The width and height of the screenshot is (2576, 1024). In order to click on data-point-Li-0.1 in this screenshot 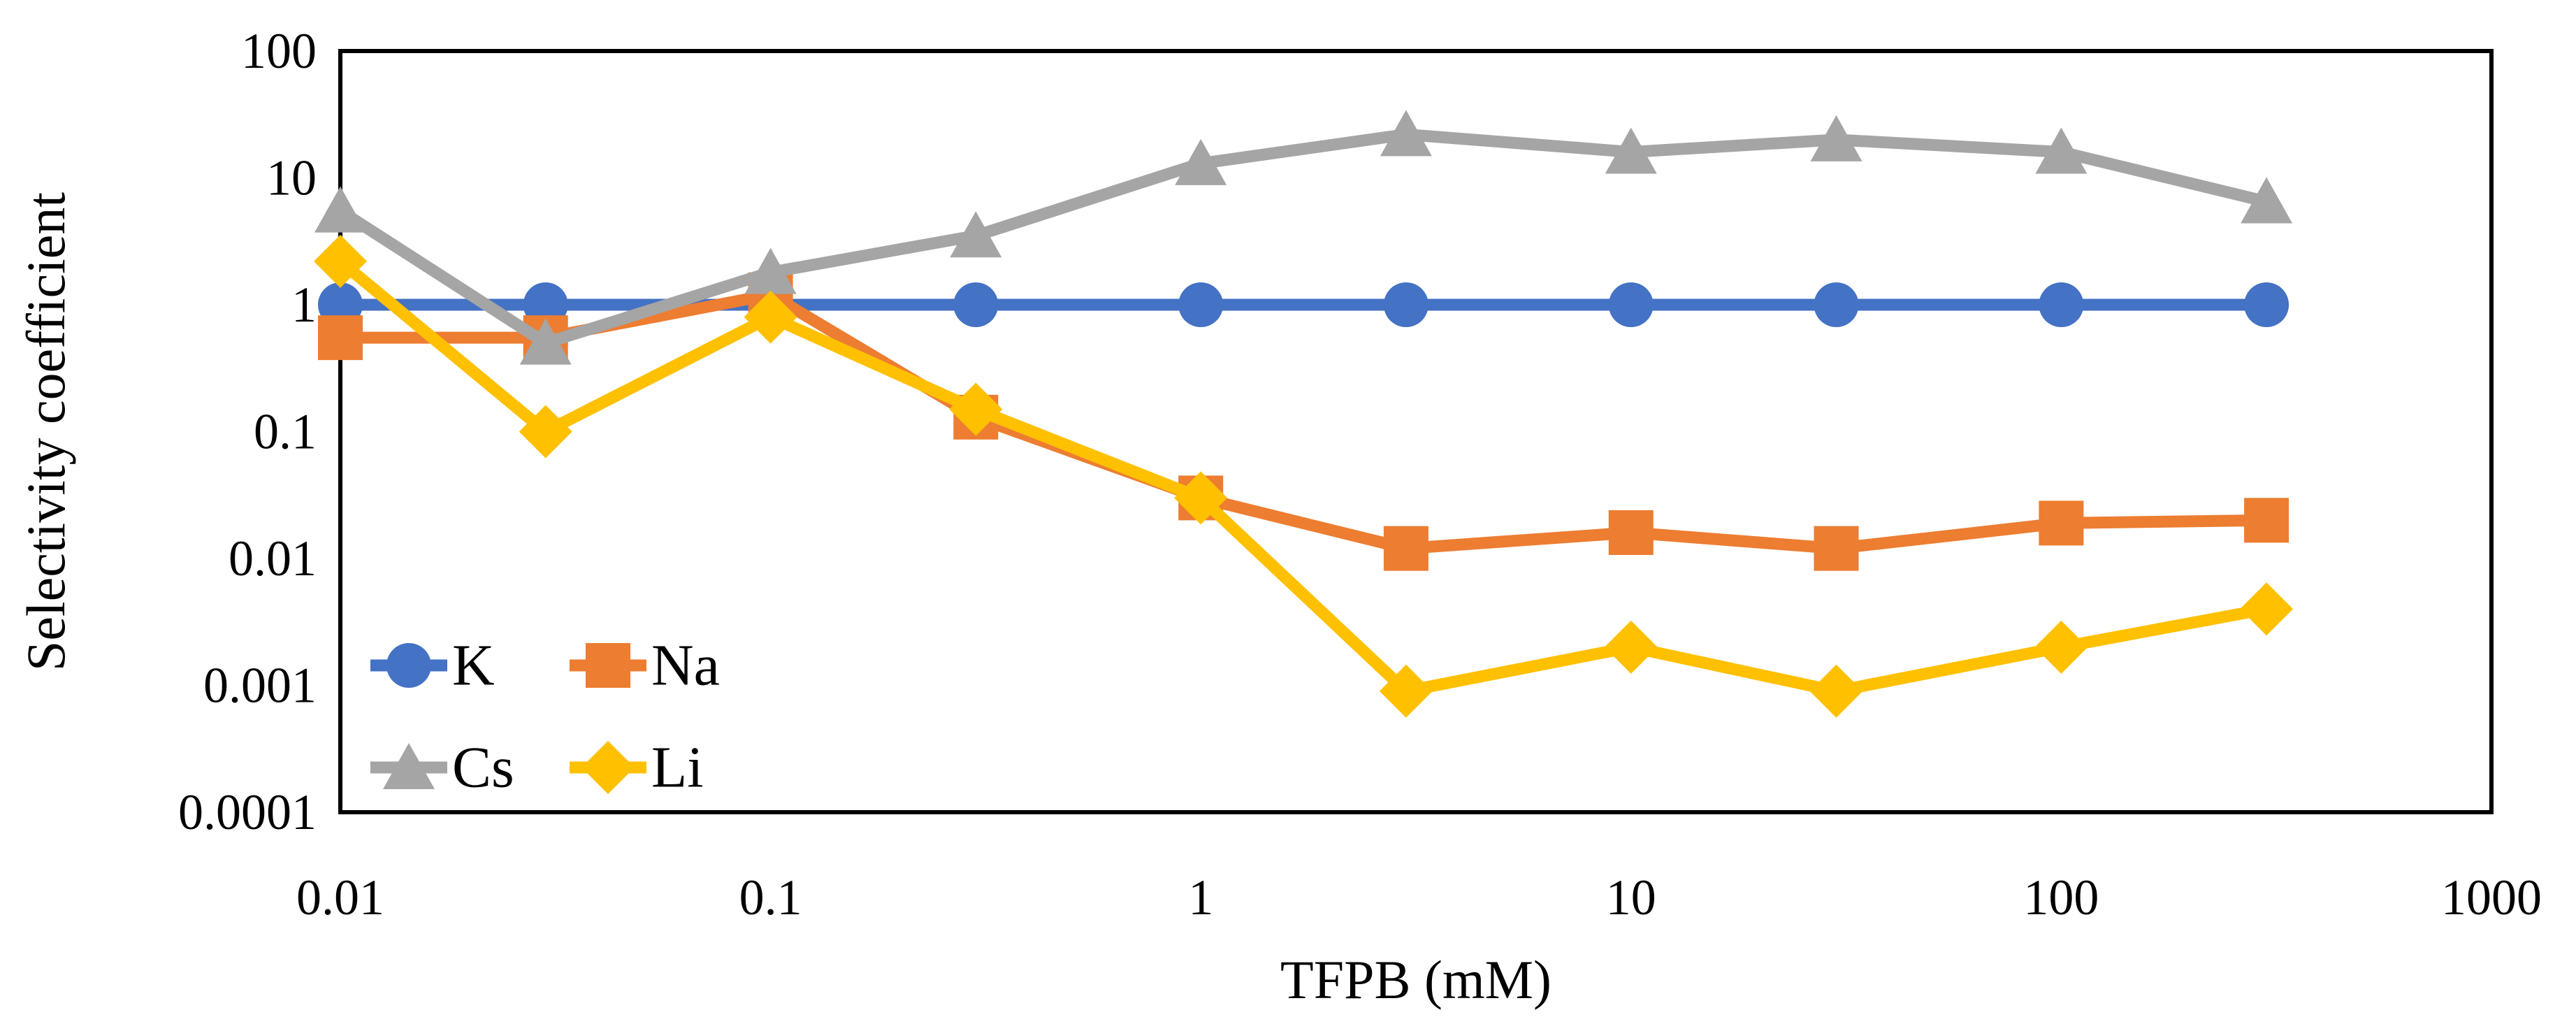, I will do `click(771, 317)`.